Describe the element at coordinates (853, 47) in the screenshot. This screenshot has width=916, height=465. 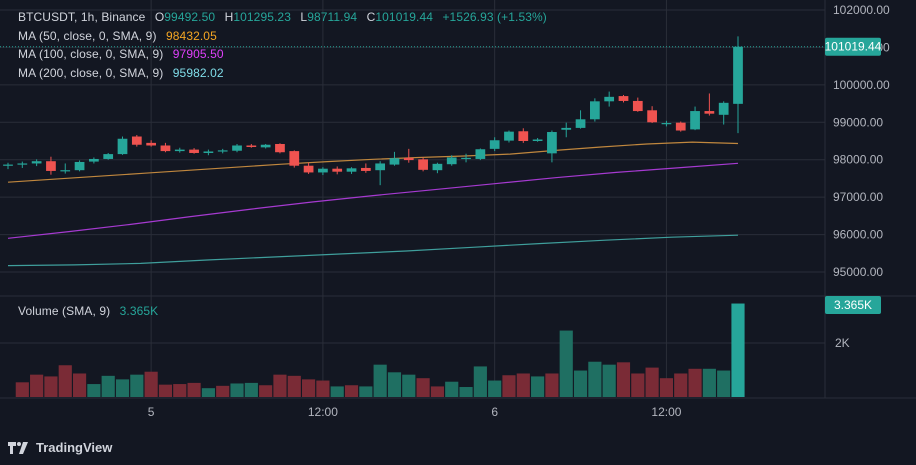
I see `last-price-tag-label: 101019.44` at that location.